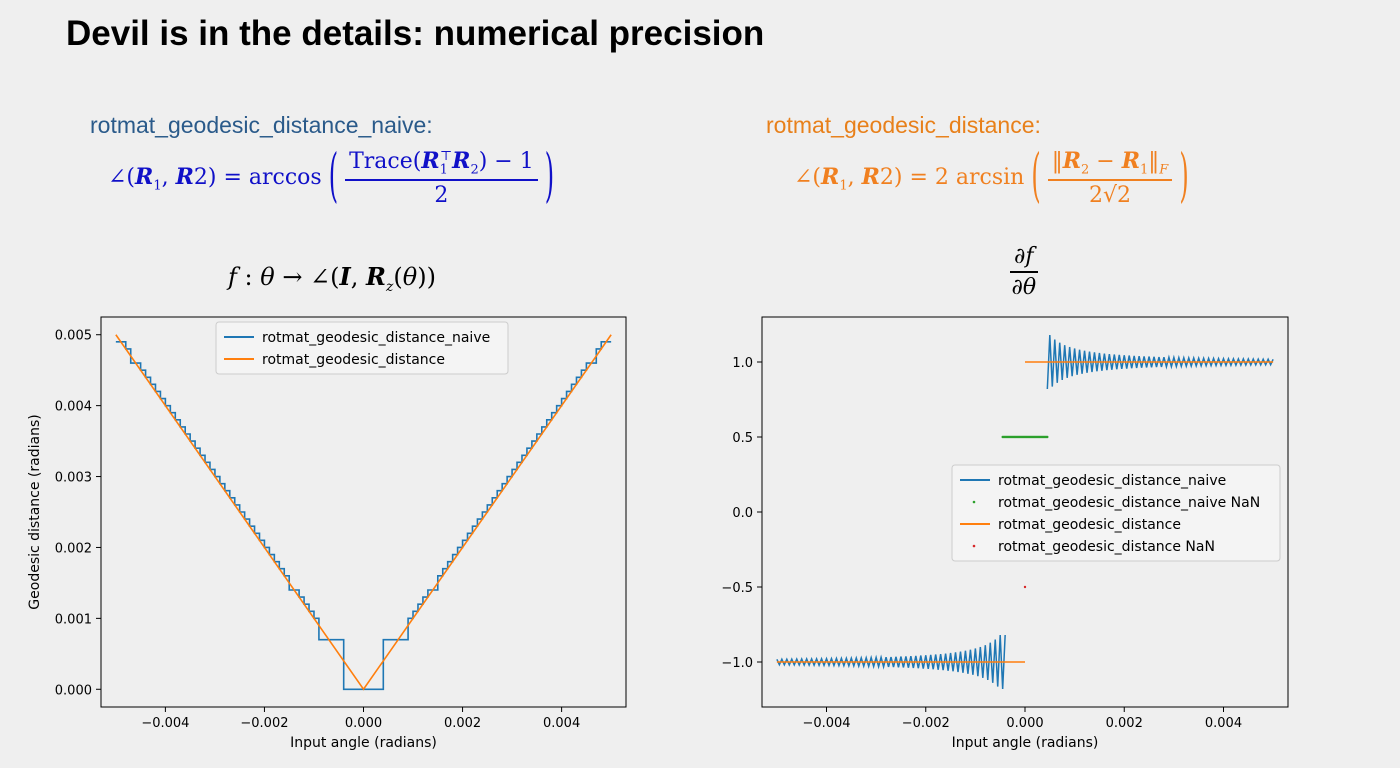 The height and width of the screenshot is (768, 1400). Describe the element at coordinates (742, 438) in the screenshot. I see `y-tick-label: 0.5` at that location.